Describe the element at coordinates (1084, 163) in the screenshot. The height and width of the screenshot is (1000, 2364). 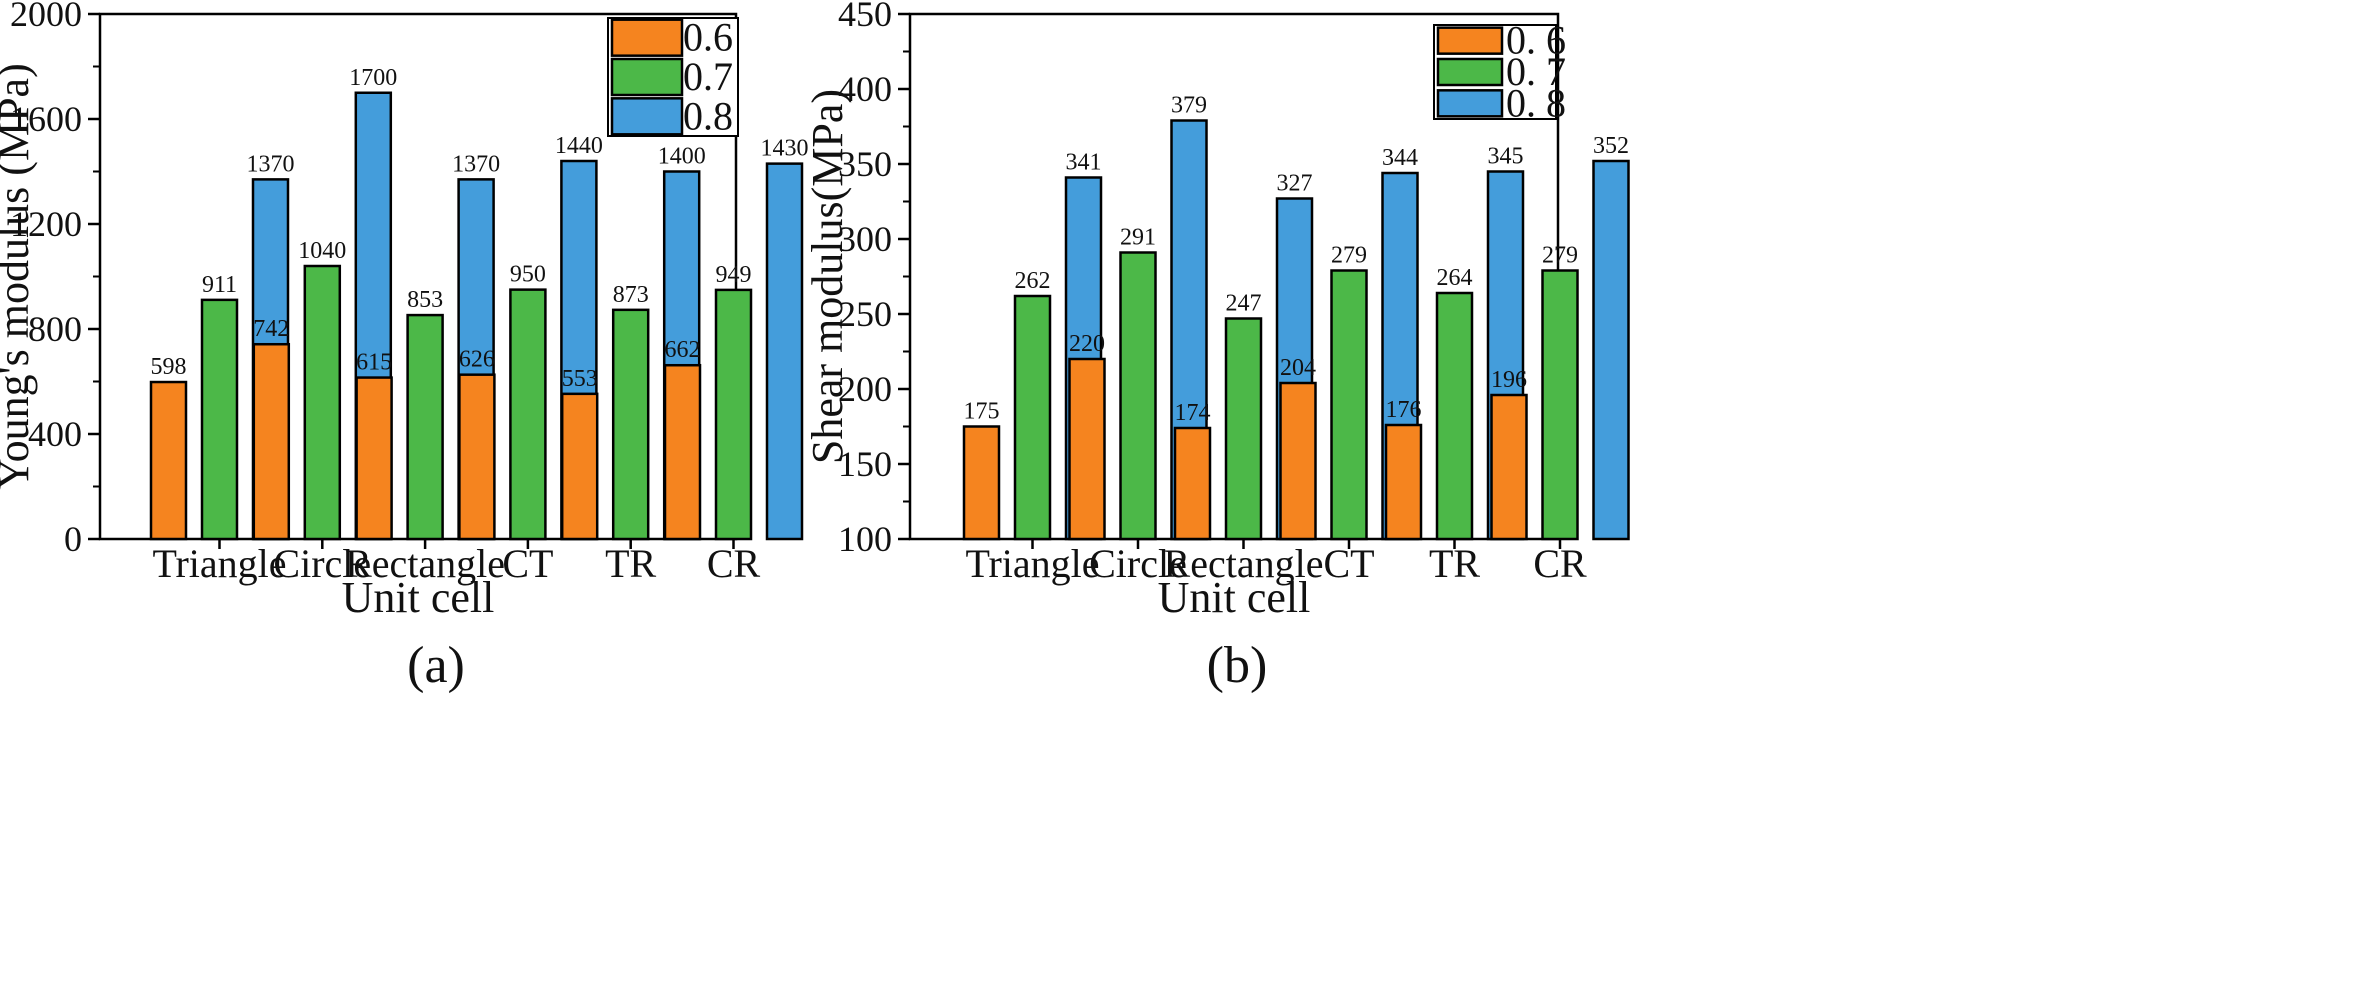
I see `data-label: 341` at that location.